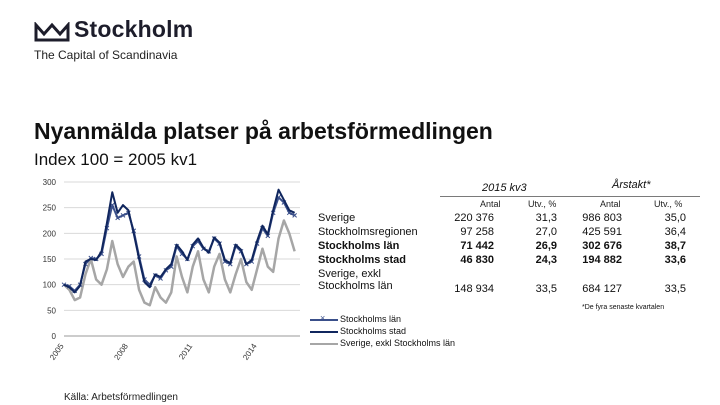 The width and height of the screenshot is (720, 405). Describe the element at coordinates (337, 218) in the screenshot. I see `table-row-label: Sverige` at that location.